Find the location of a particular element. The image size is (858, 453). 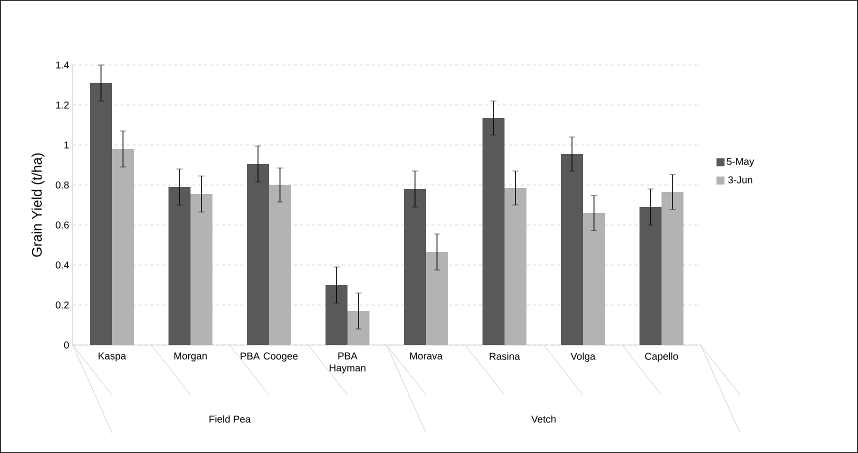

y-tick-label: 0.2 is located at coordinates (62, 305).